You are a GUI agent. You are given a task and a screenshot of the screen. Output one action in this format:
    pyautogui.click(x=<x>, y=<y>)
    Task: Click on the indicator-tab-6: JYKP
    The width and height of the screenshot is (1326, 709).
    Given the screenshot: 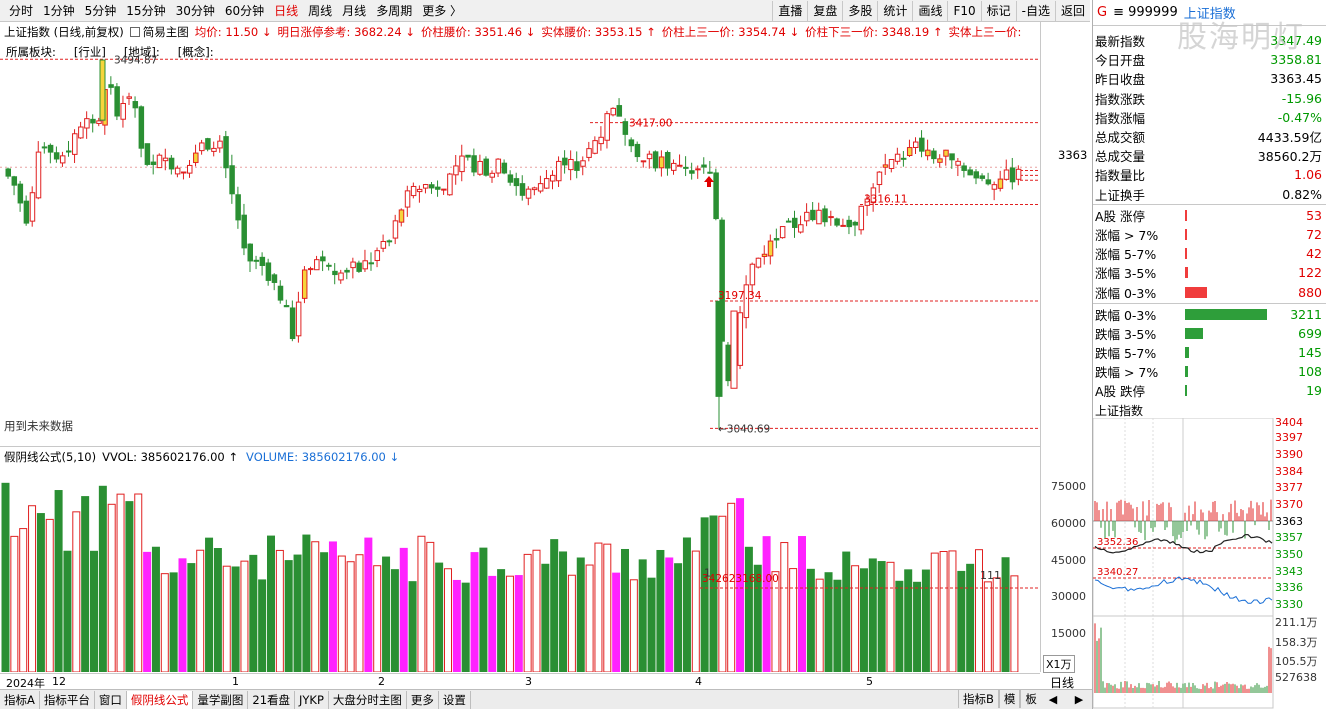 What is the action you would take?
    pyautogui.click(x=312, y=699)
    